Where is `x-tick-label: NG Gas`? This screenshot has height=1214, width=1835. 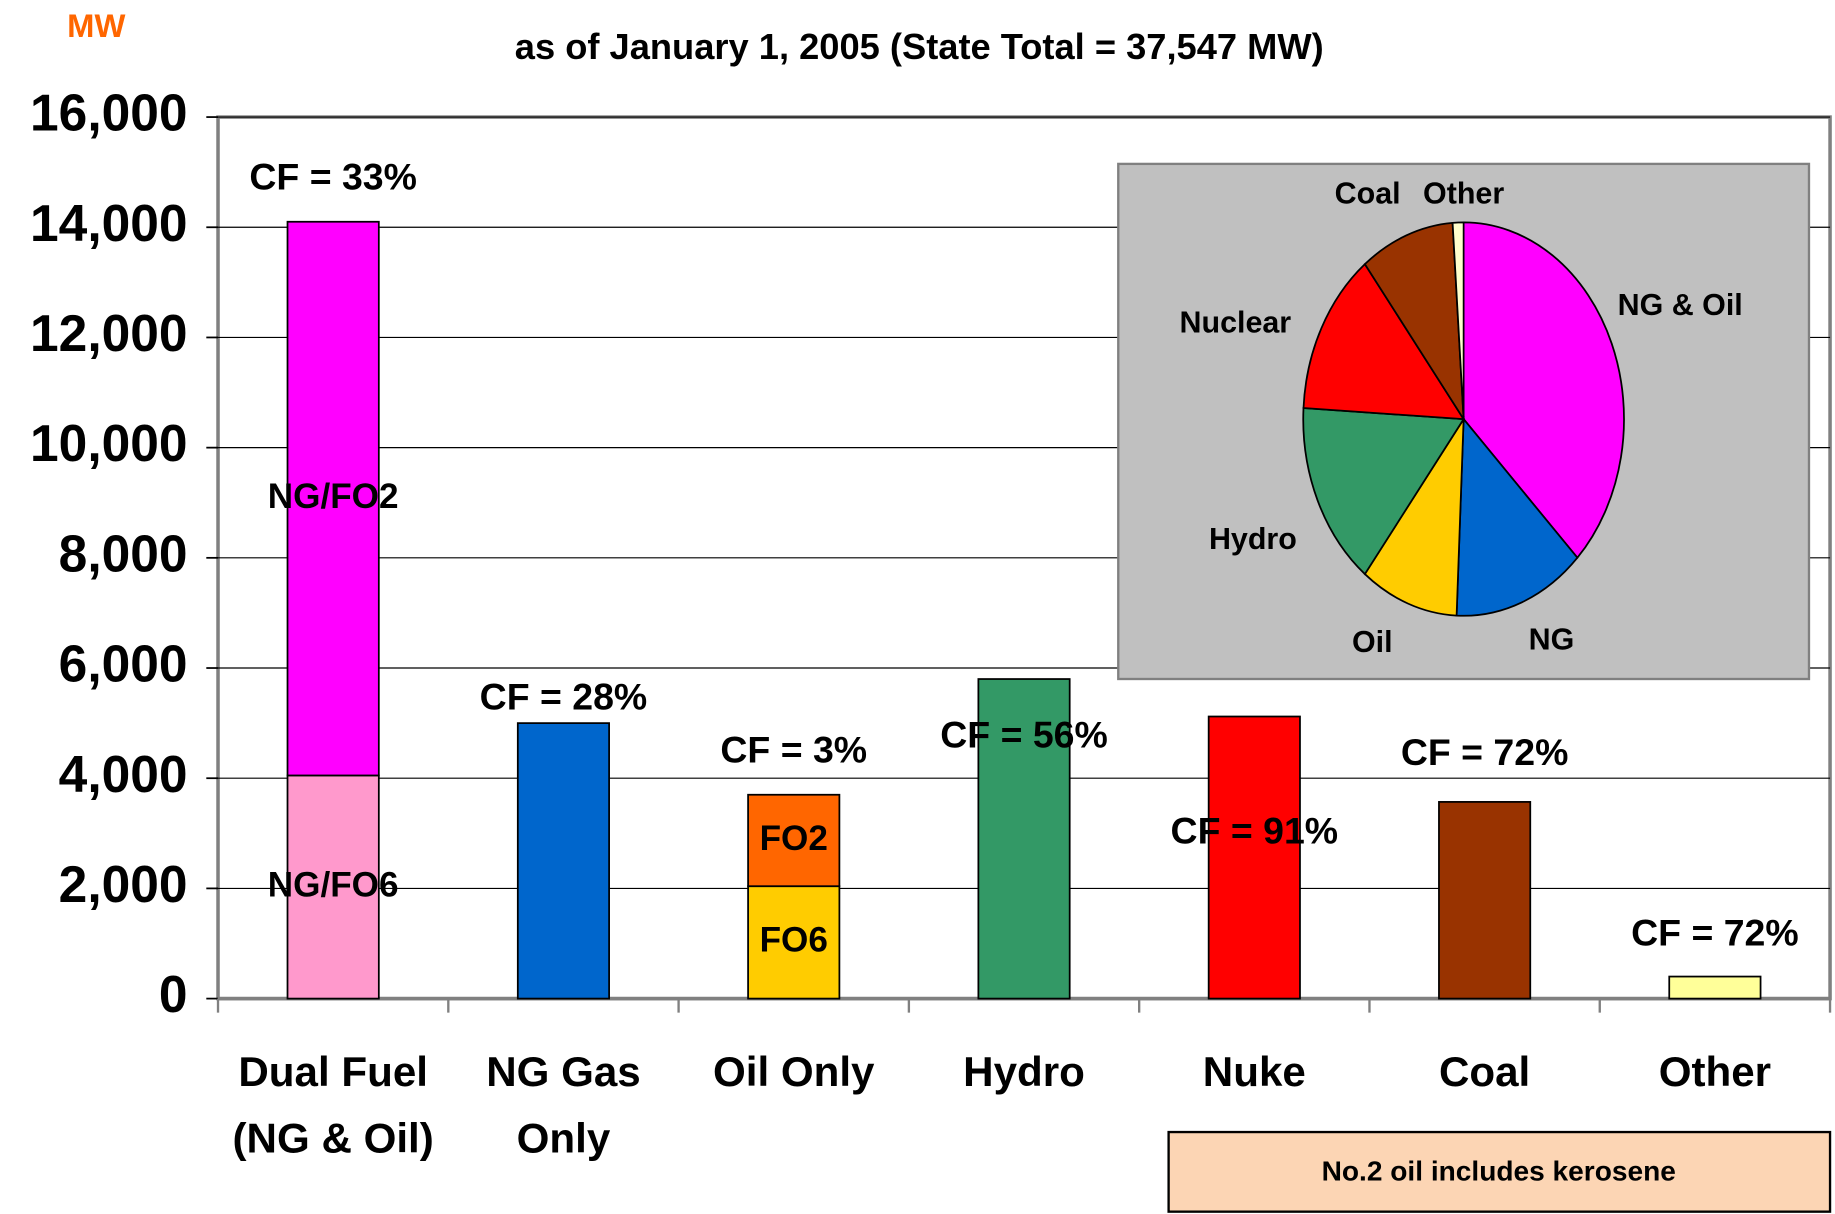
x-tick-label: NG Gas is located at coordinates (563, 1071).